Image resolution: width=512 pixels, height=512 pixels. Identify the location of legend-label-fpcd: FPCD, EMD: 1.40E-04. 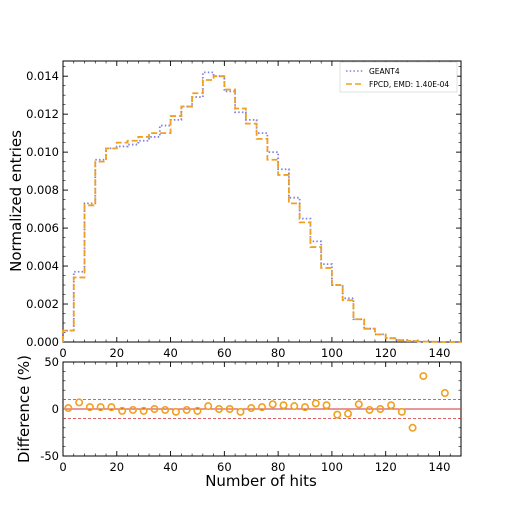
(409, 84).